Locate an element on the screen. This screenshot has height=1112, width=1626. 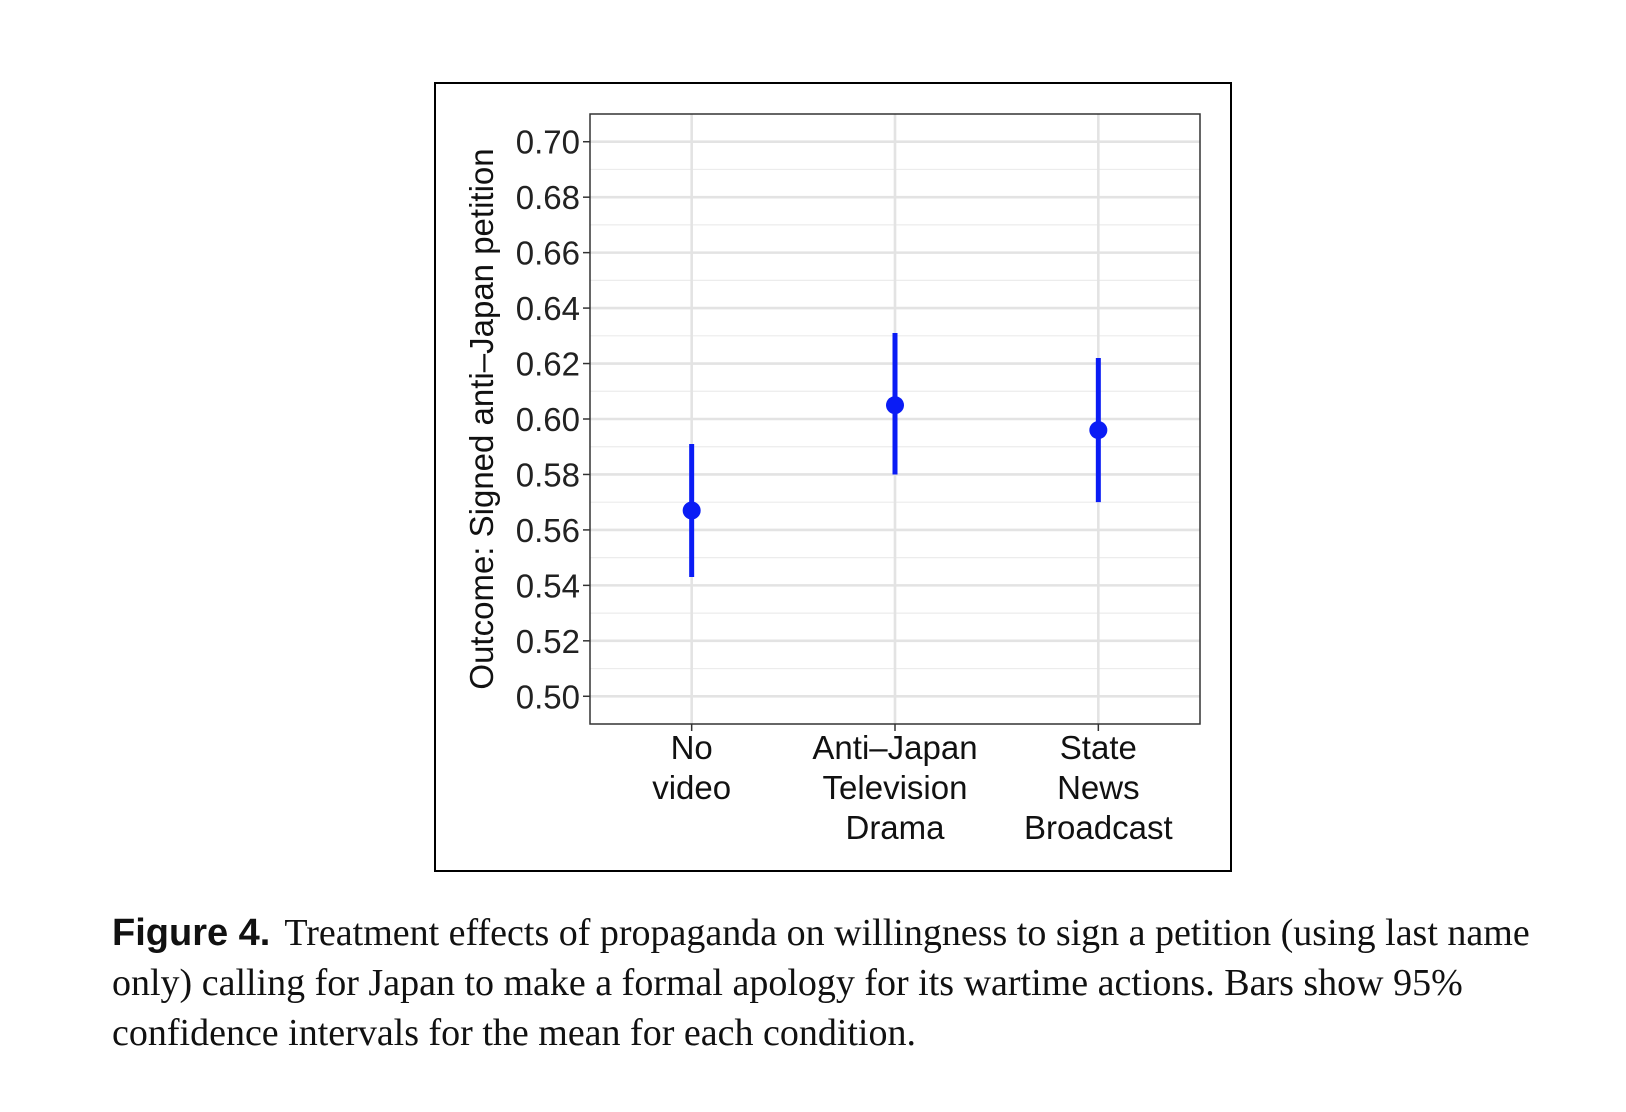
x-tick-label-line: News is located at coordinates (1098, 787).